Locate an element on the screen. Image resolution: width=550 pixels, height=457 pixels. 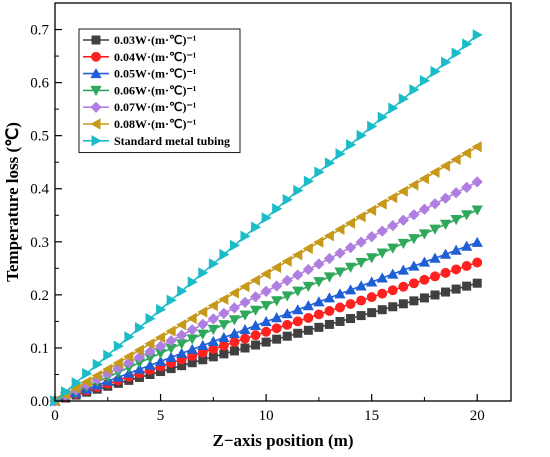
legend-label: 0.06W·(m·℃)⁻¹ is located at coordinates (155, 90).